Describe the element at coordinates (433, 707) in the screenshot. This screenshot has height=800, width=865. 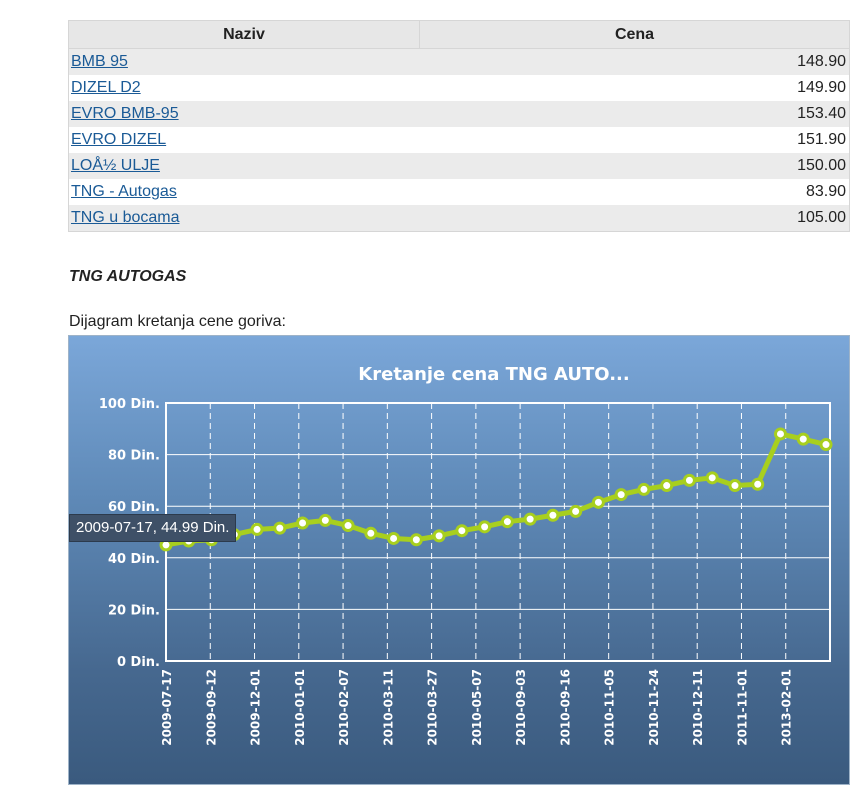
I see `x-tick-label: 2010-03-27` at that location.